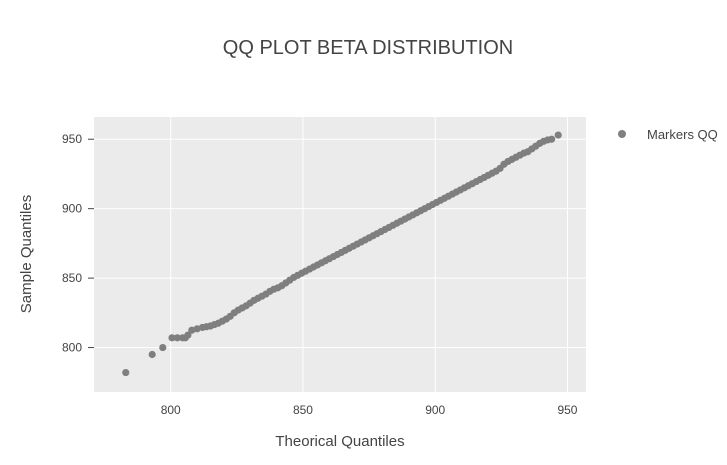 The height and width of the screenshot is (465, 727). I want to click on x-tick-label: 850, so click(303, 410).